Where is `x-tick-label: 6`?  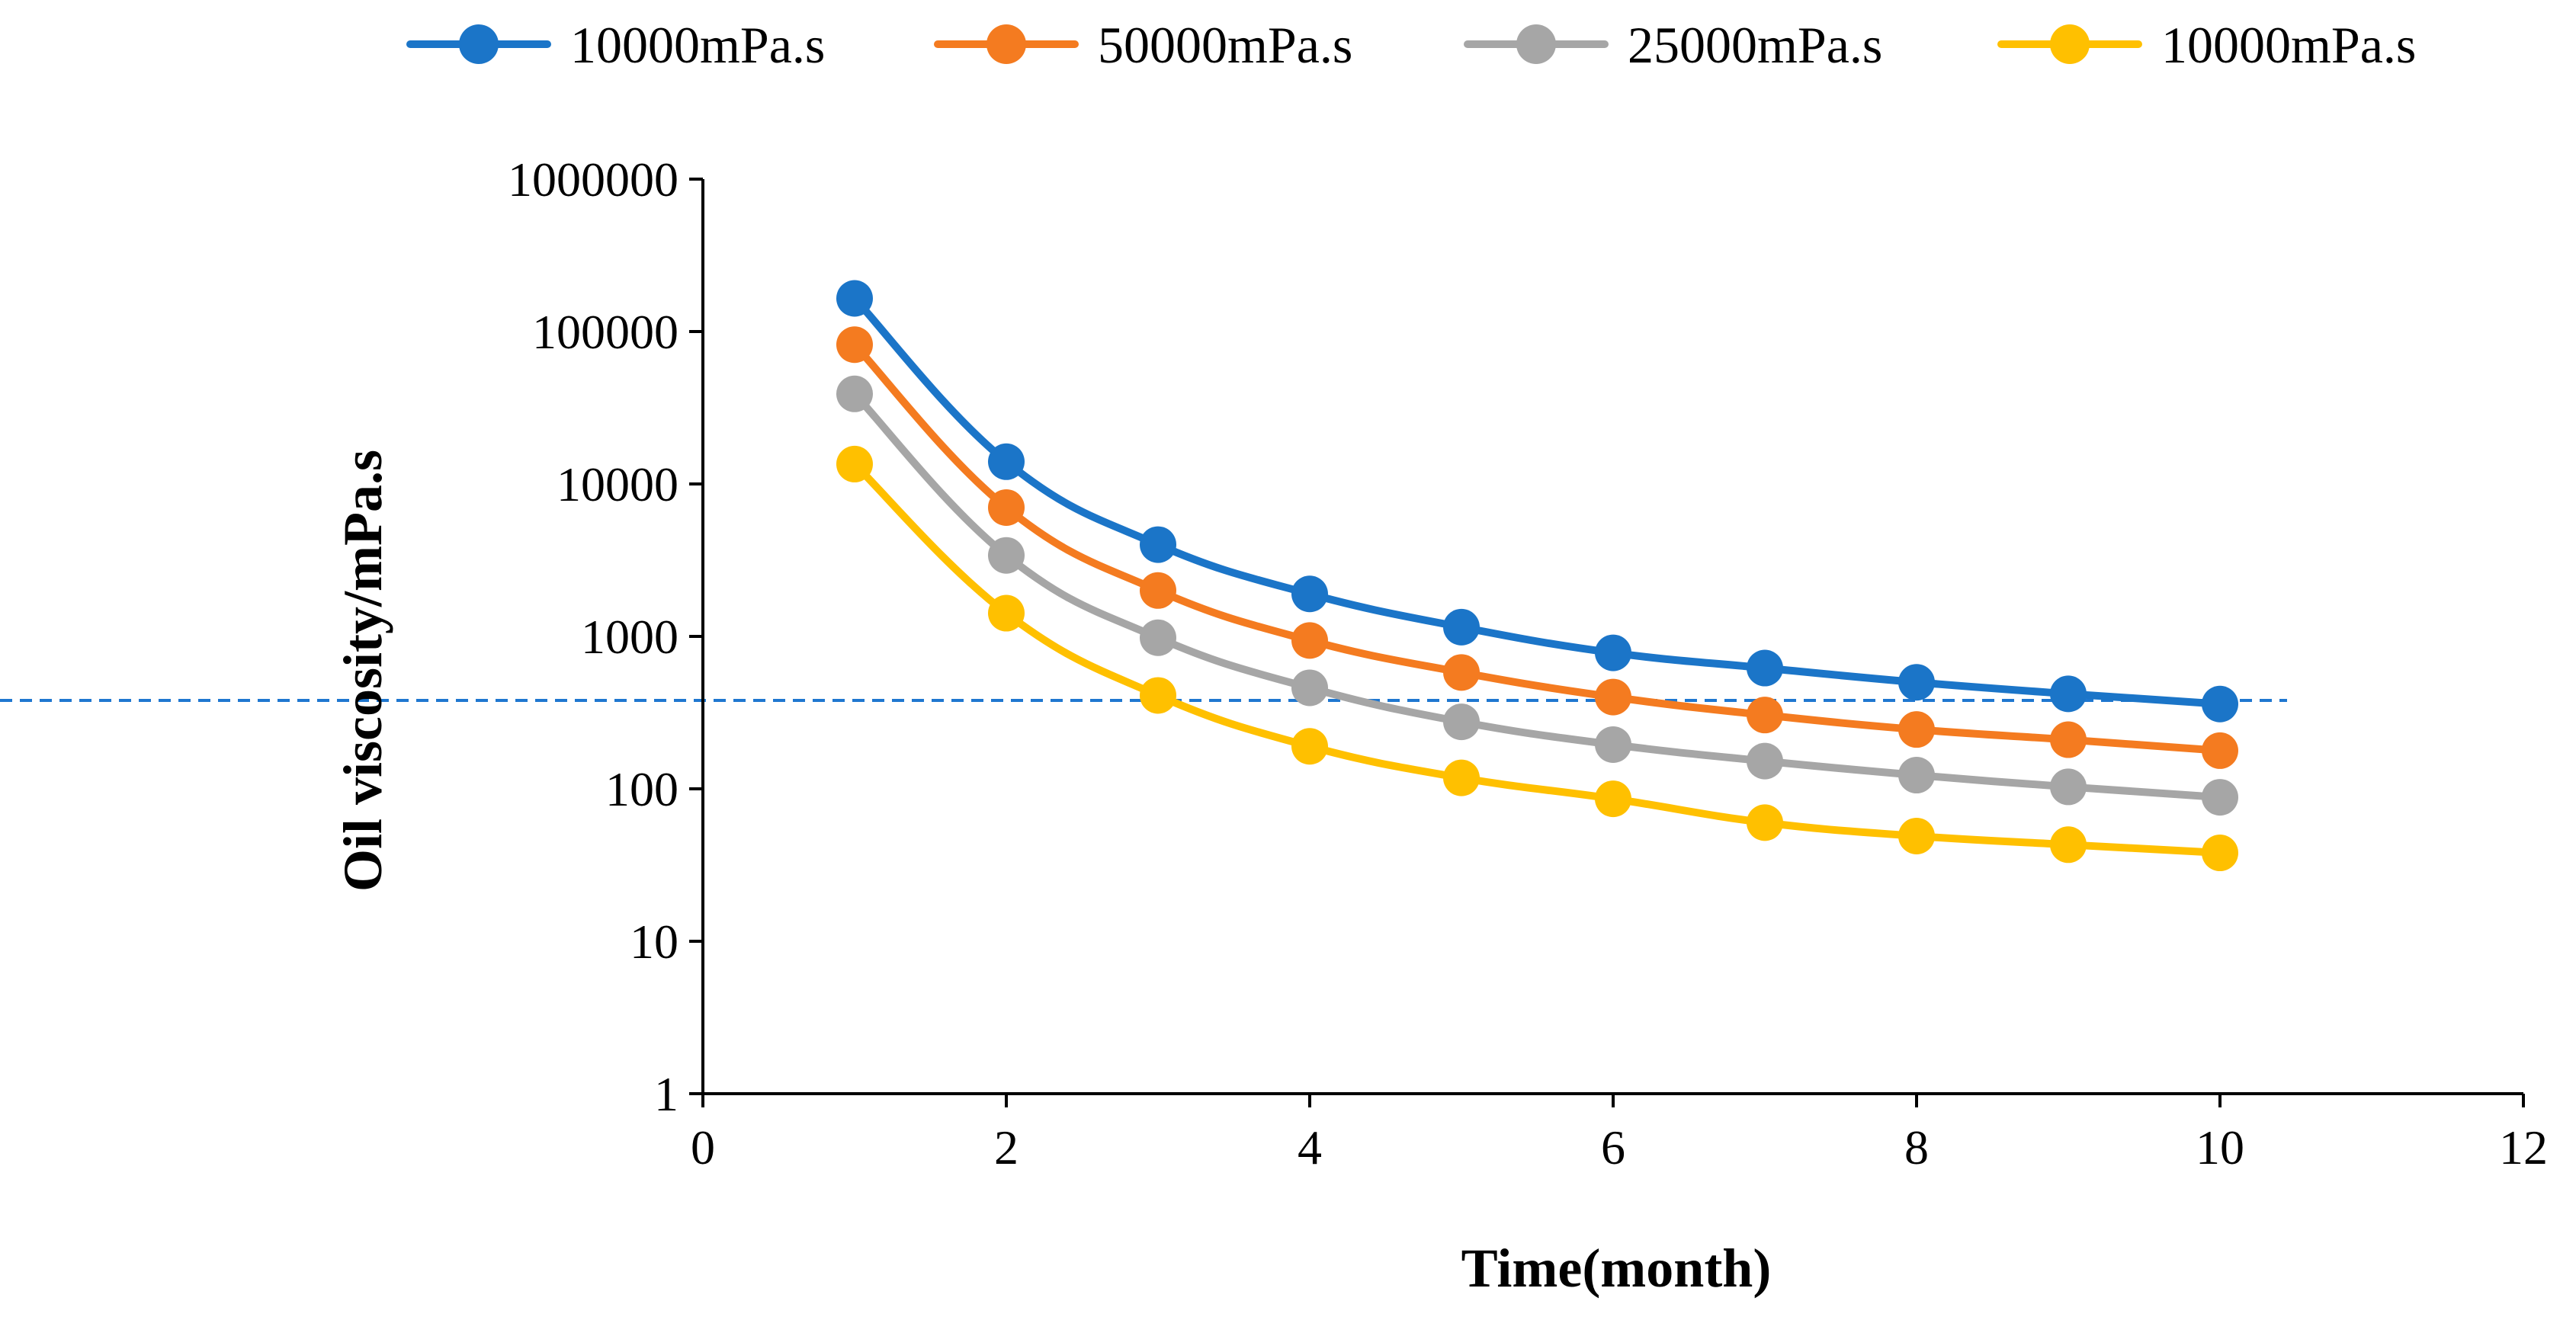 x-tick-label: 6 is located at coordinates (1613, 1147).